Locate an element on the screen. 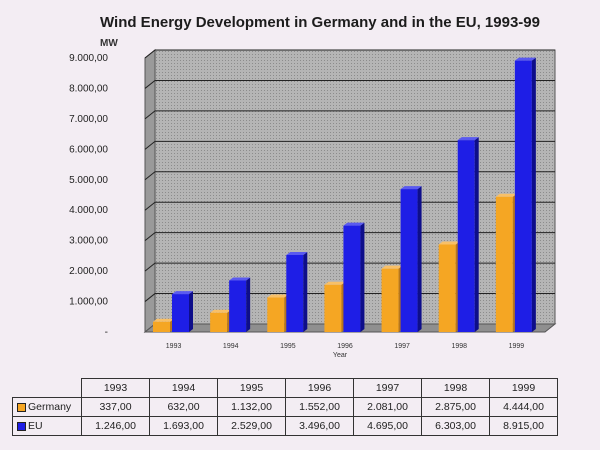 The height and width of the screenshot is (450, 600). table-year-header: 1994 is located at coordinates (183, 388).